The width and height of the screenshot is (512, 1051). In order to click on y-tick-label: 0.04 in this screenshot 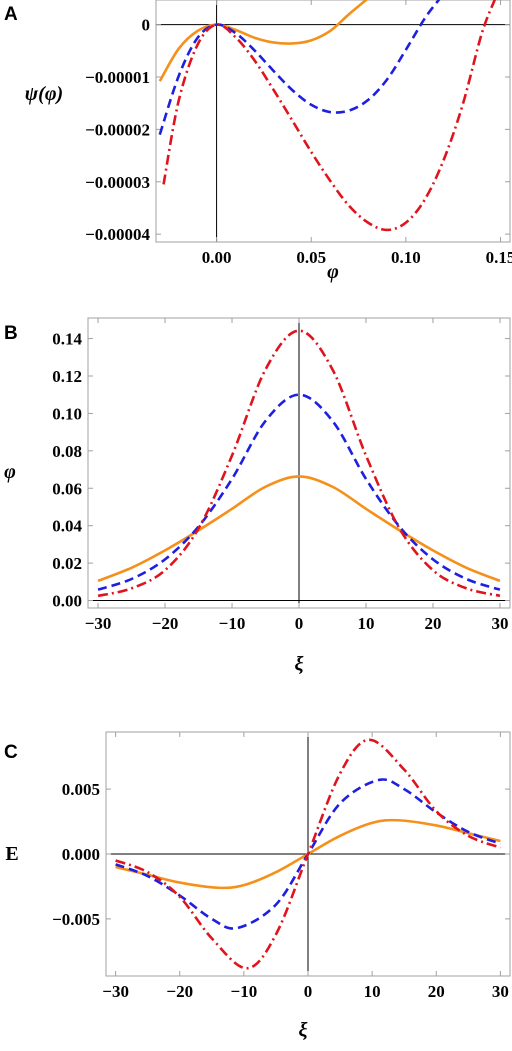, I will do `click(67, 526)`.